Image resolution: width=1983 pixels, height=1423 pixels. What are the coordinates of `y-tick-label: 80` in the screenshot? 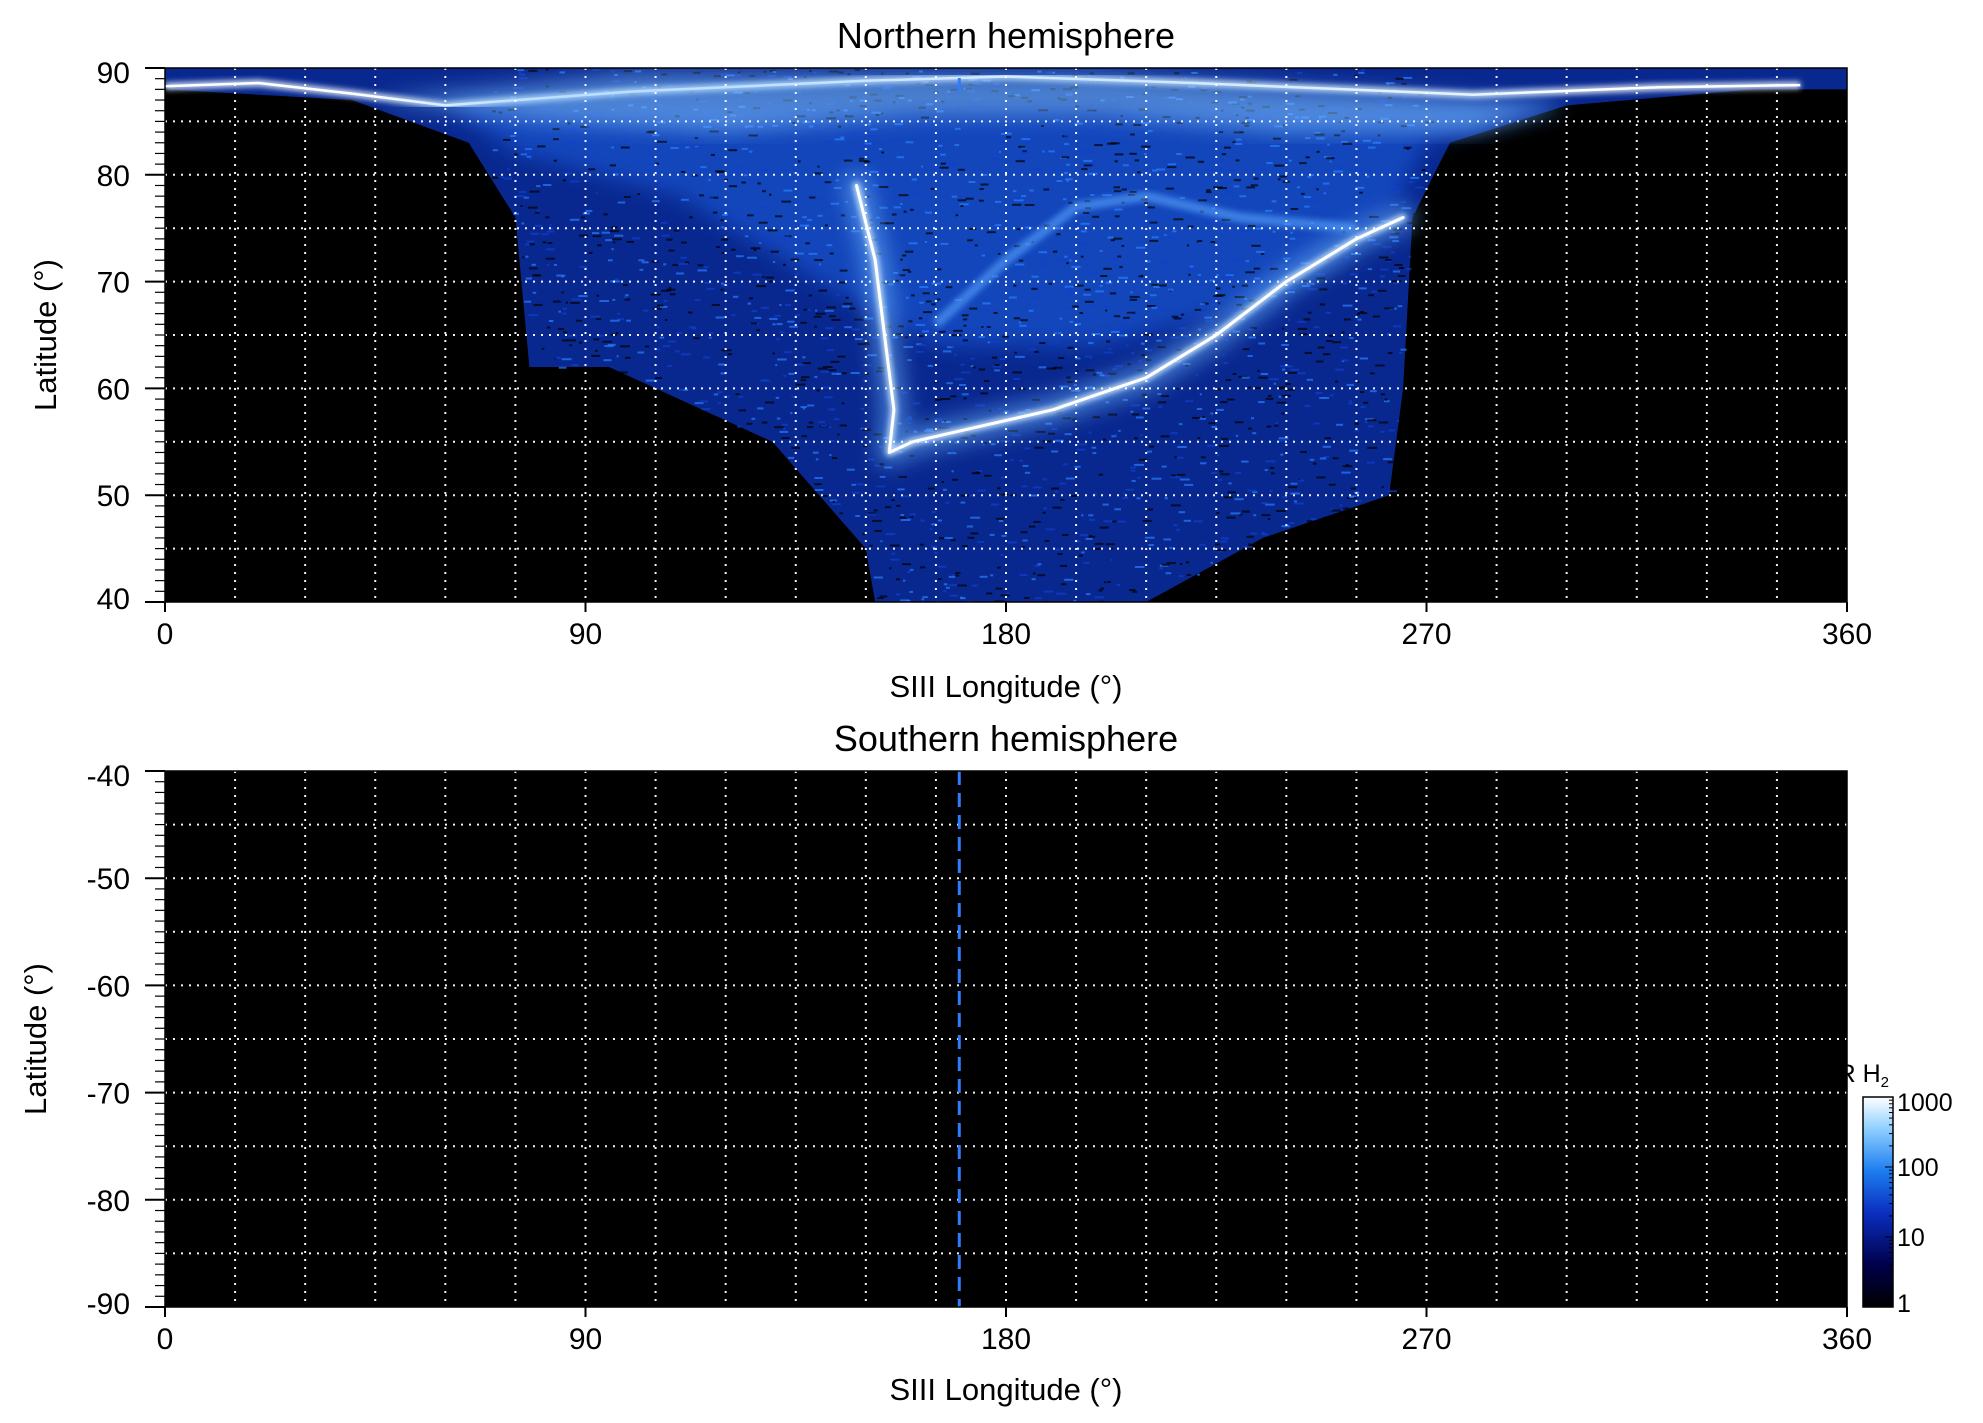 It's located at (113, 176).